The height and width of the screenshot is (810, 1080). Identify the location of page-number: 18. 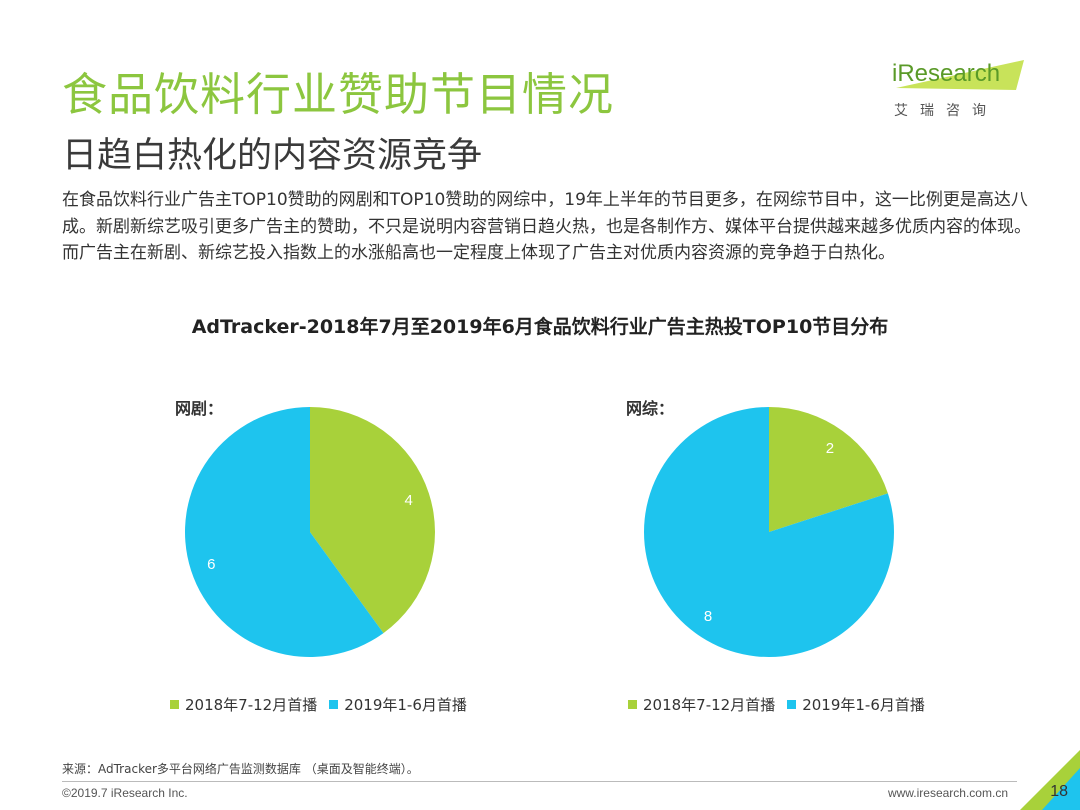
(1059, 791).